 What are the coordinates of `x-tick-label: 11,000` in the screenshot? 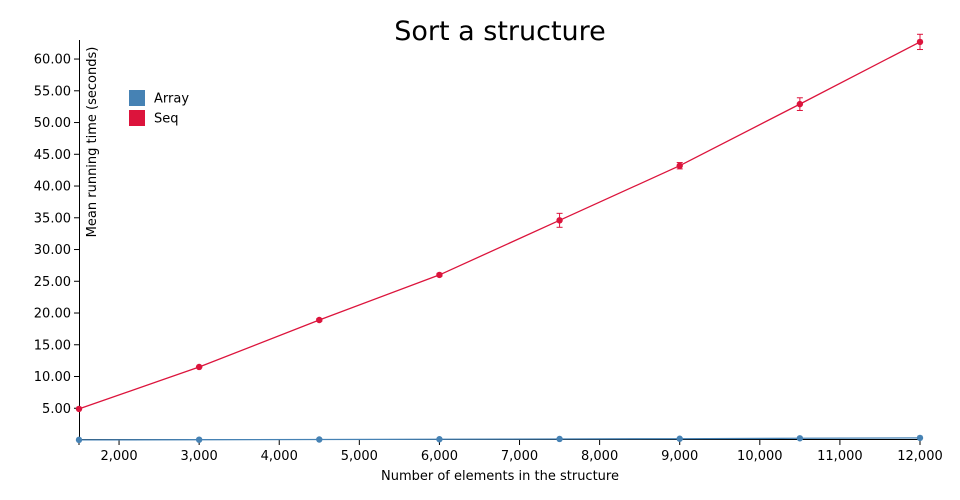 It's located at (840, 456).